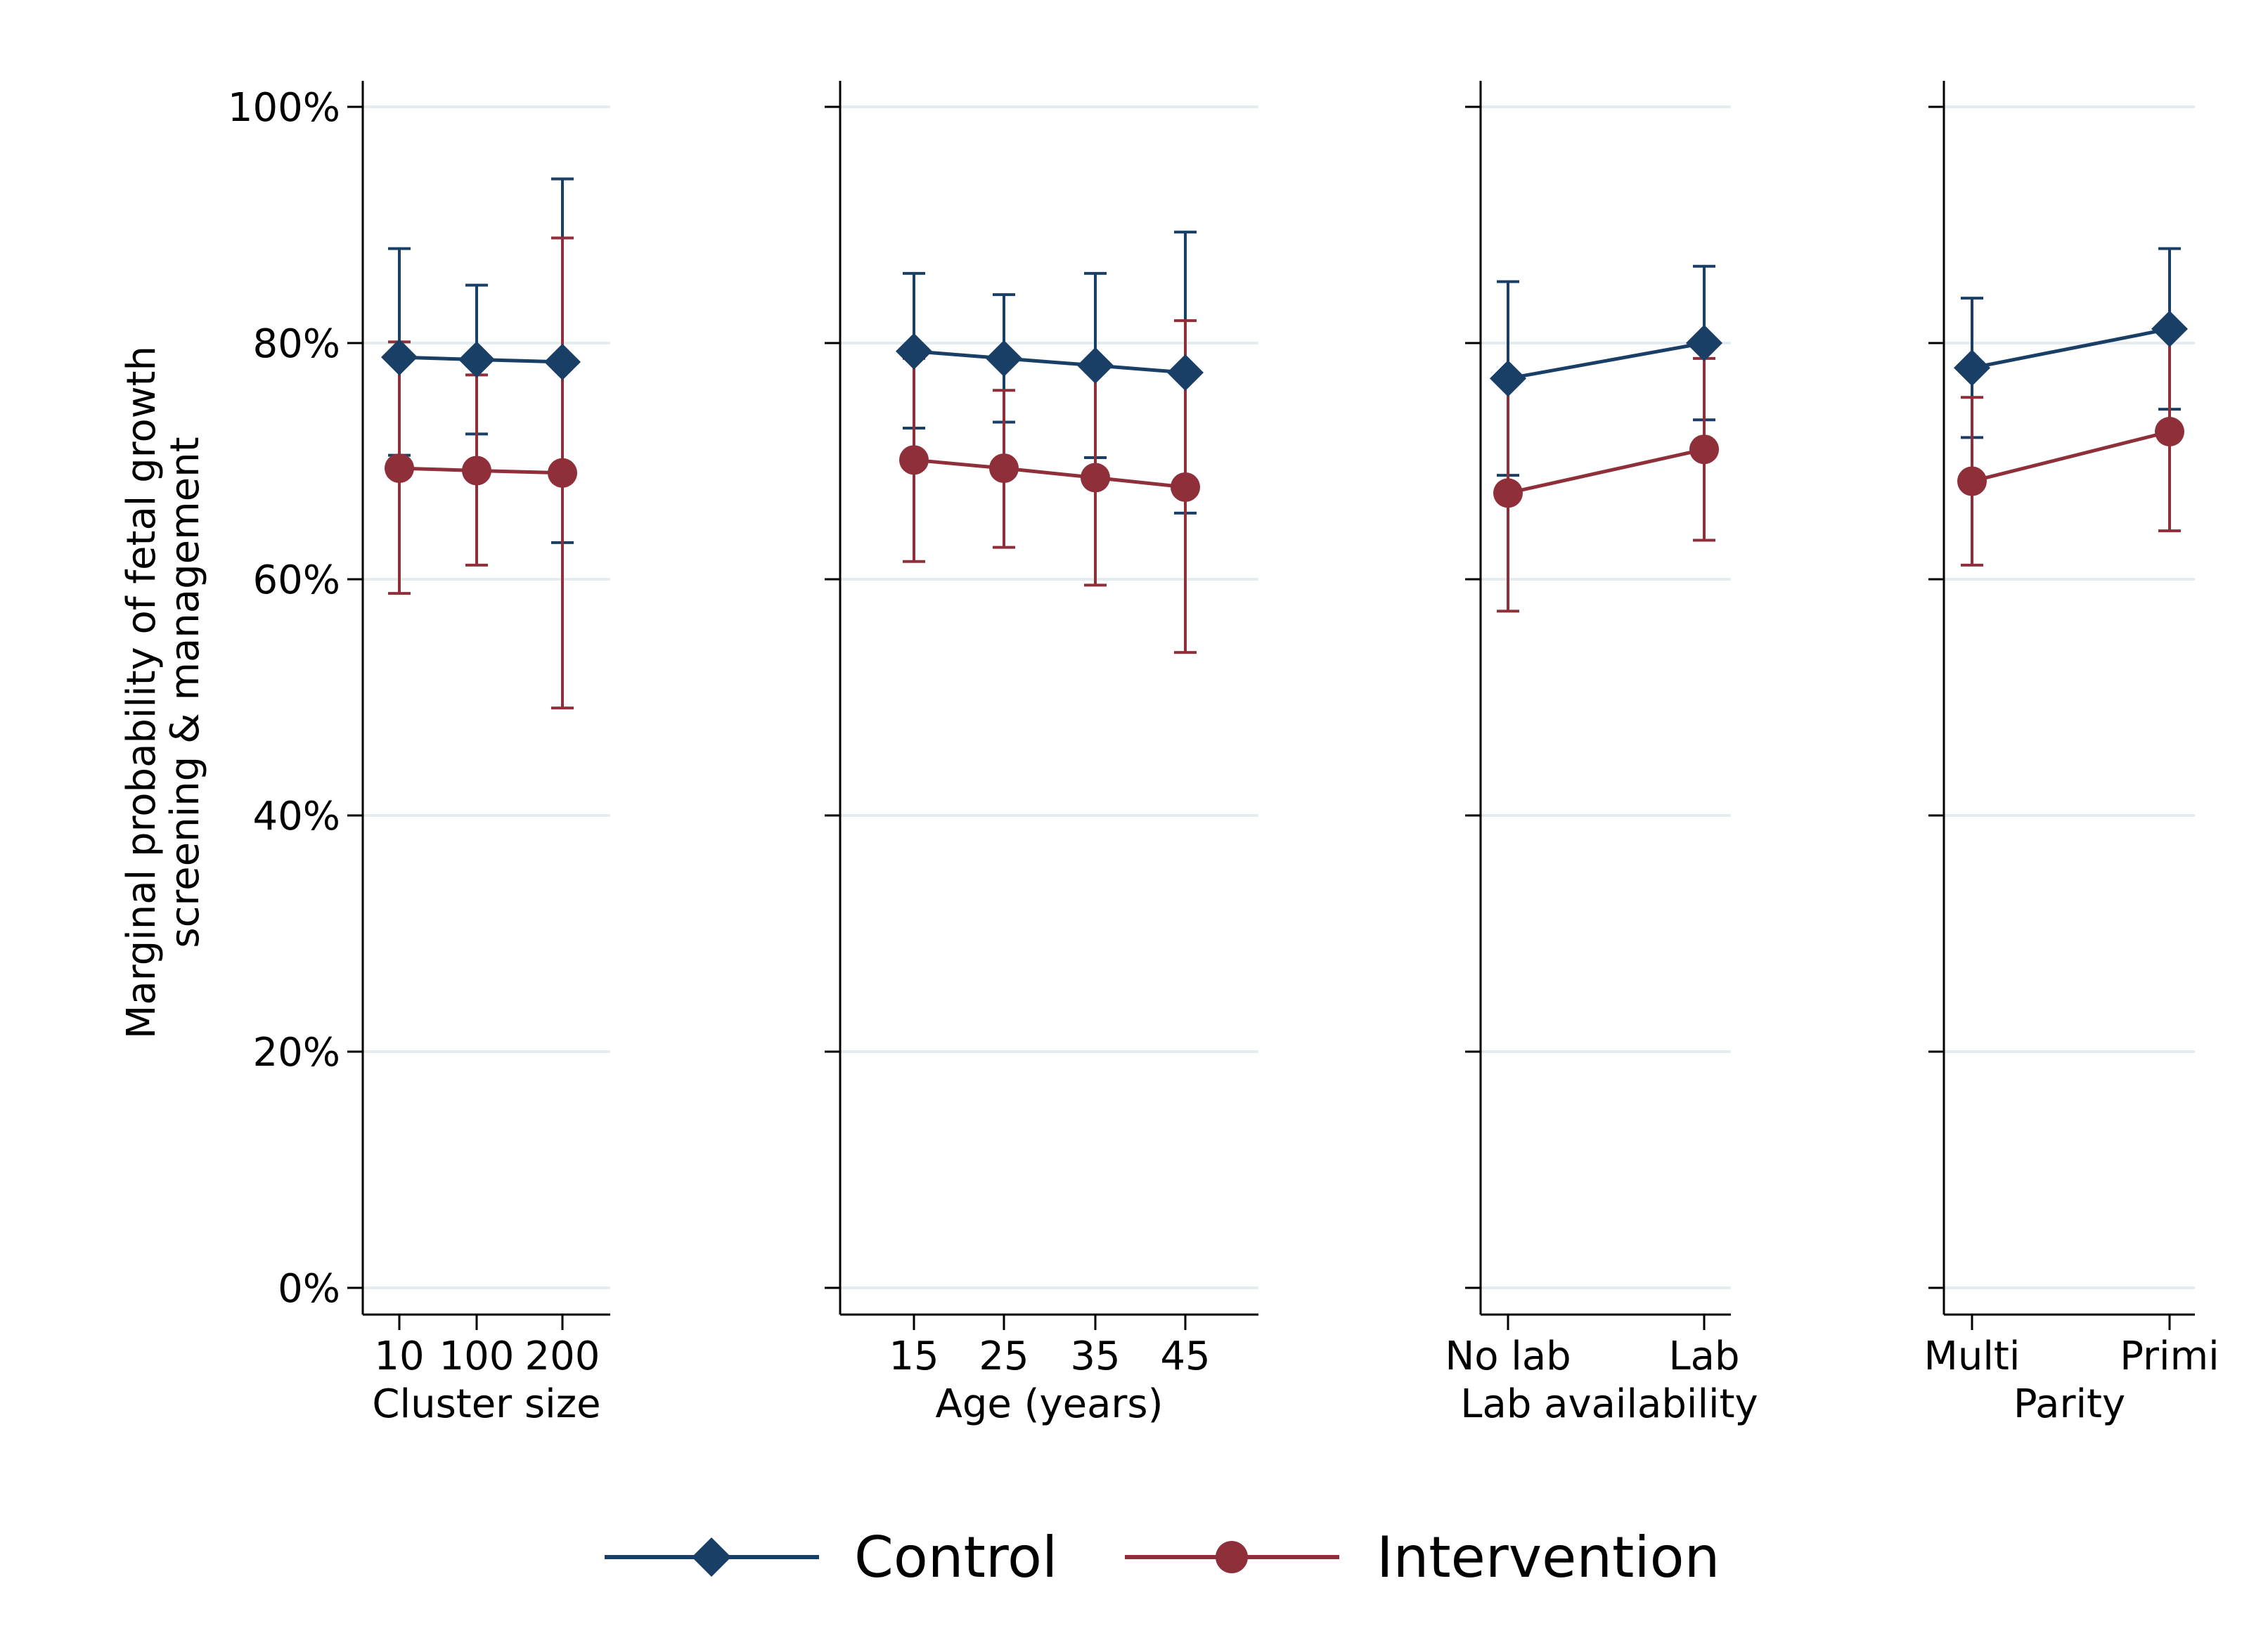 This screenshot has width=2268, height=1652. What do you see at coordinates (711, 1557) in the screenshot?
I see `legend-marker-control` at bounding box center [711, 1557].